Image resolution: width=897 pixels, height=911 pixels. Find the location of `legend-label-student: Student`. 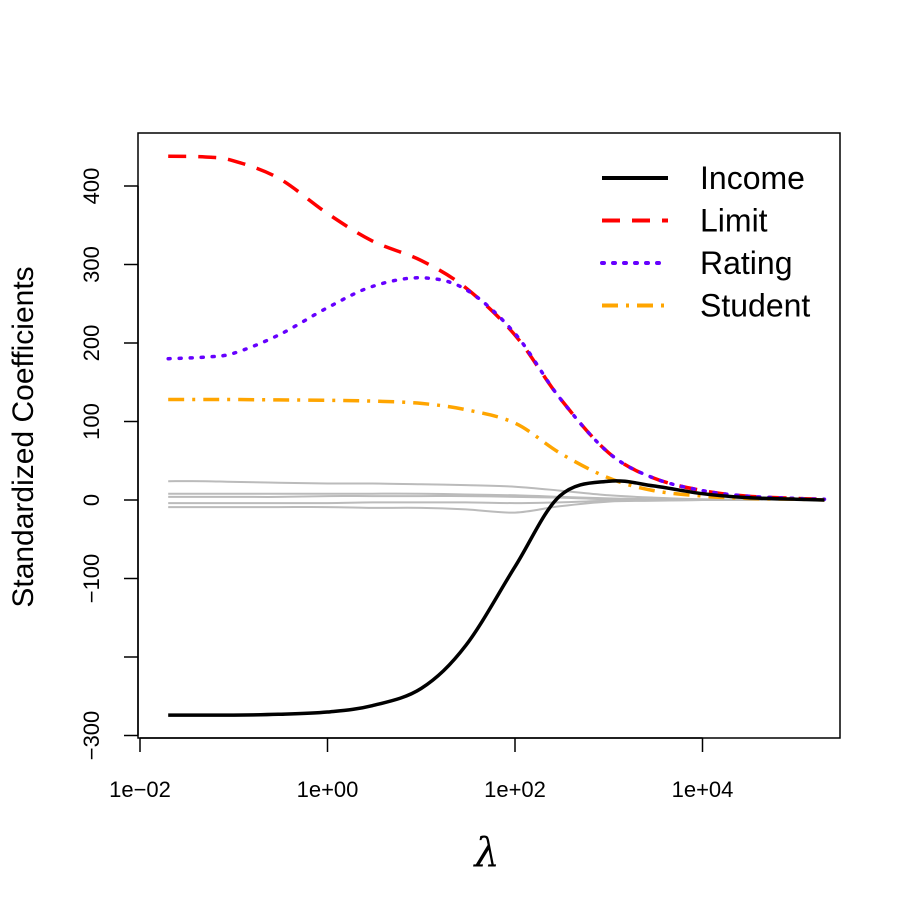

legend-label-student: Student is located at coordinates (755, 306).